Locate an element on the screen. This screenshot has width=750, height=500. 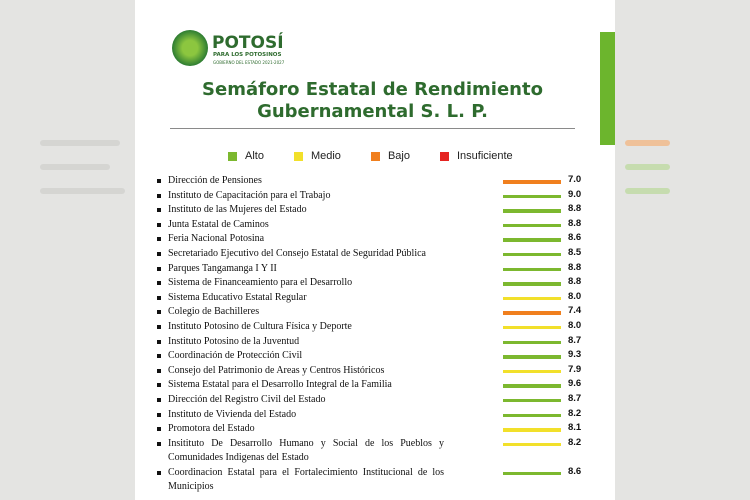
row-name: Instituto de las Mujeres del Estado is located at coordinates (237, 210).